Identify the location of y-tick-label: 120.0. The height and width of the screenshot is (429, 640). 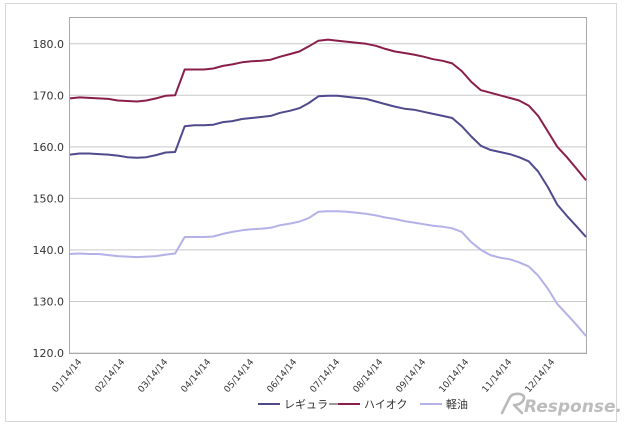
(49, 353).